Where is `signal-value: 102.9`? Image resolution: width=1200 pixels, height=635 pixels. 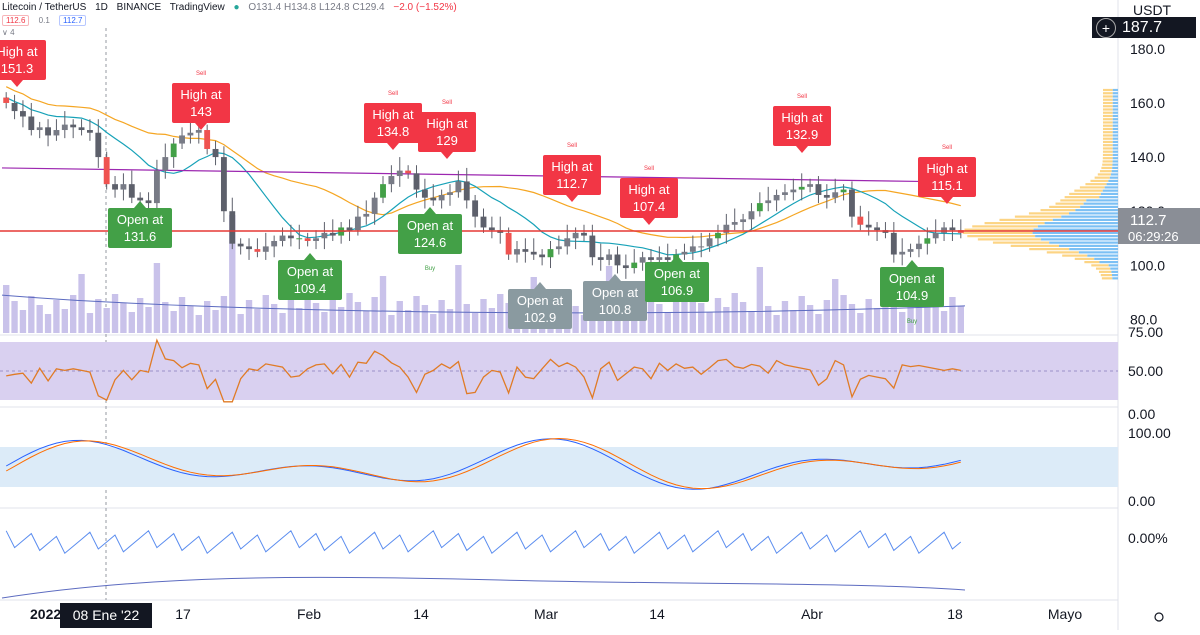
signal-value: 102.9 is located at coordinates (540, 317).